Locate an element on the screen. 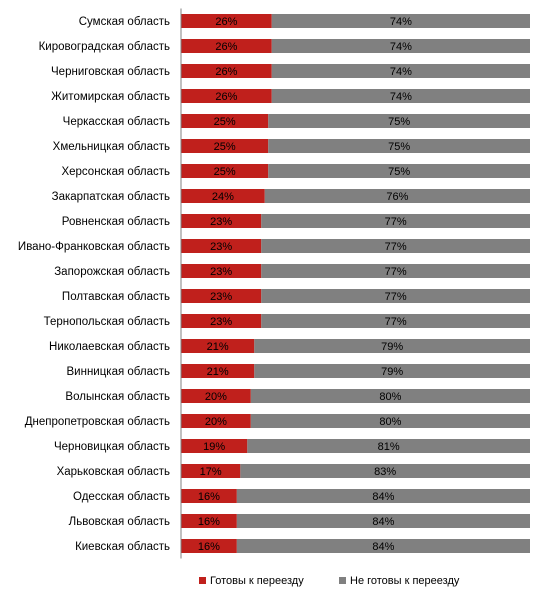 This screenshot has height=602, width=546. data-label: 81% is located at coordinates (389, 447).